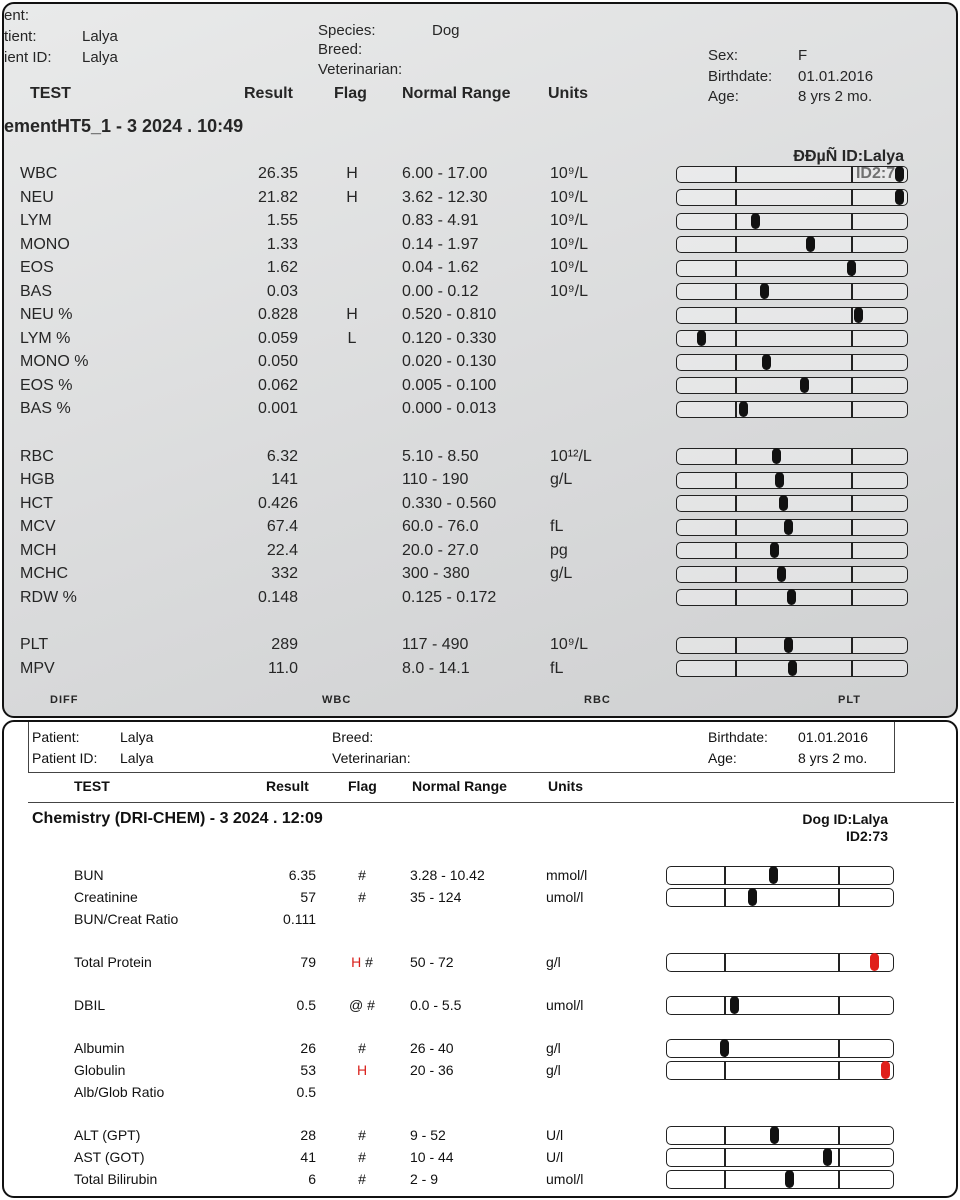  I want to click on header-box-right, so click(894, 747).